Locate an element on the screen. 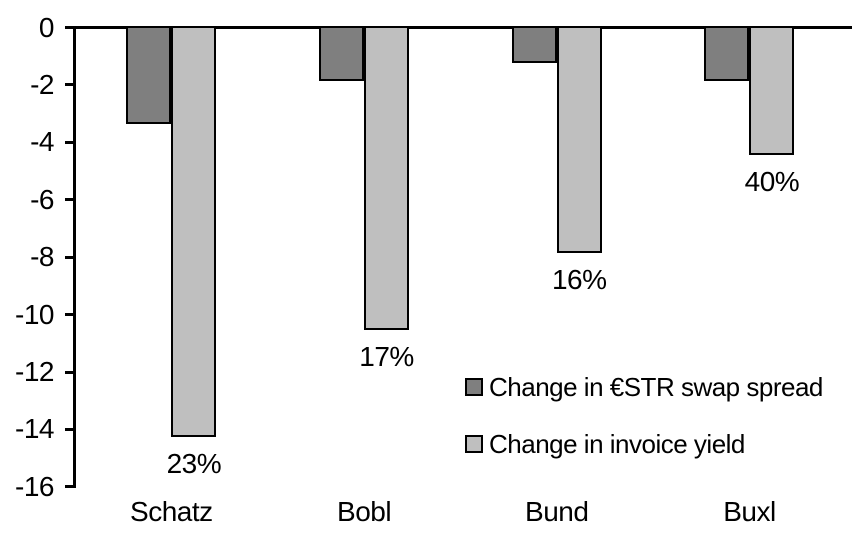  y-tick-label: -10 is located at coordinates (34, 314).